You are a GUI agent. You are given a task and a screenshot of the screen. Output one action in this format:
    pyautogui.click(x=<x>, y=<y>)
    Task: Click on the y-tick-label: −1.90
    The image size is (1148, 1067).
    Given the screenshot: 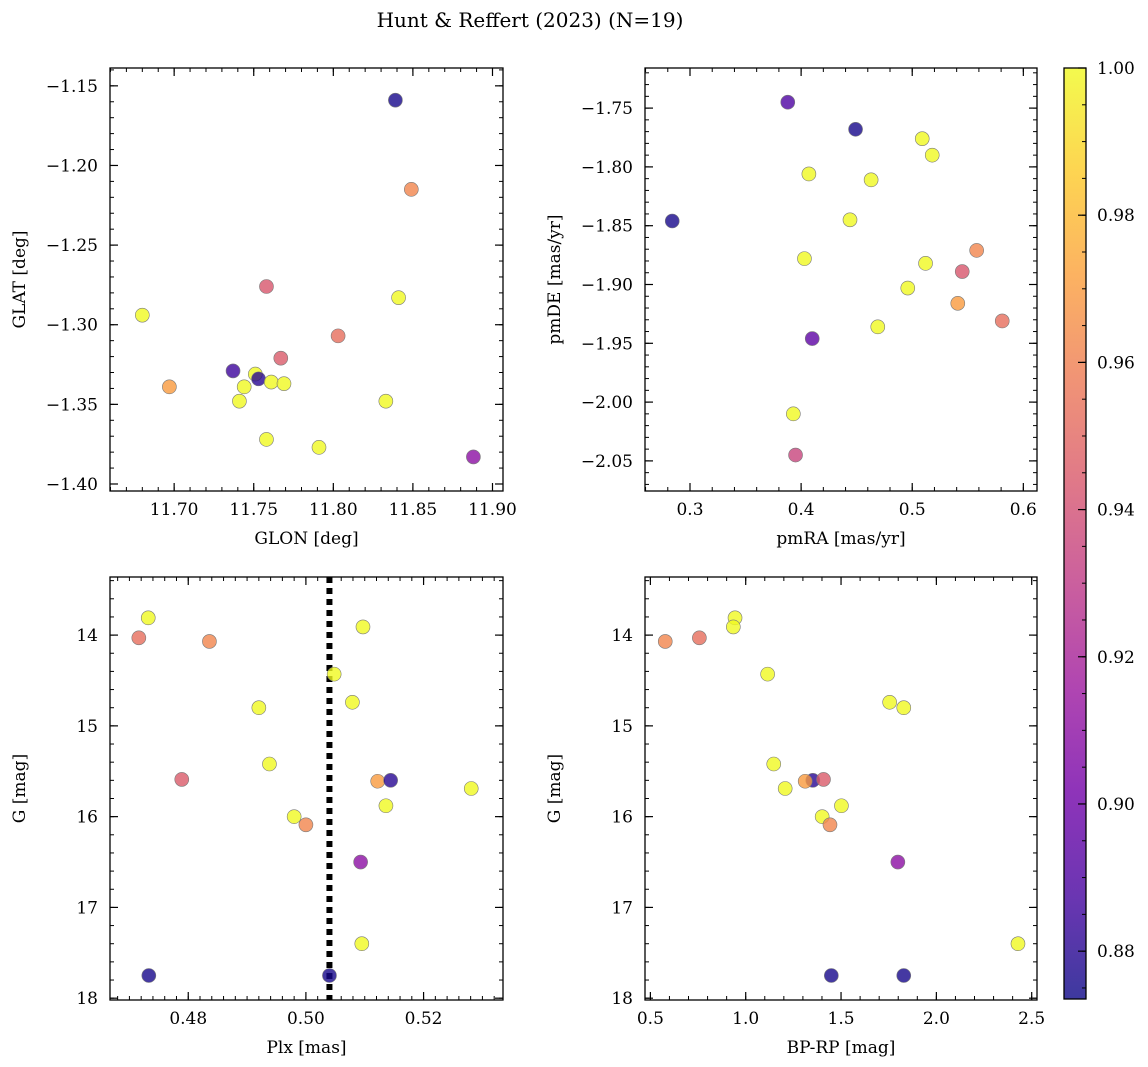 What is the action you would take?
    pyautogui.click(x=607, y=285)
    